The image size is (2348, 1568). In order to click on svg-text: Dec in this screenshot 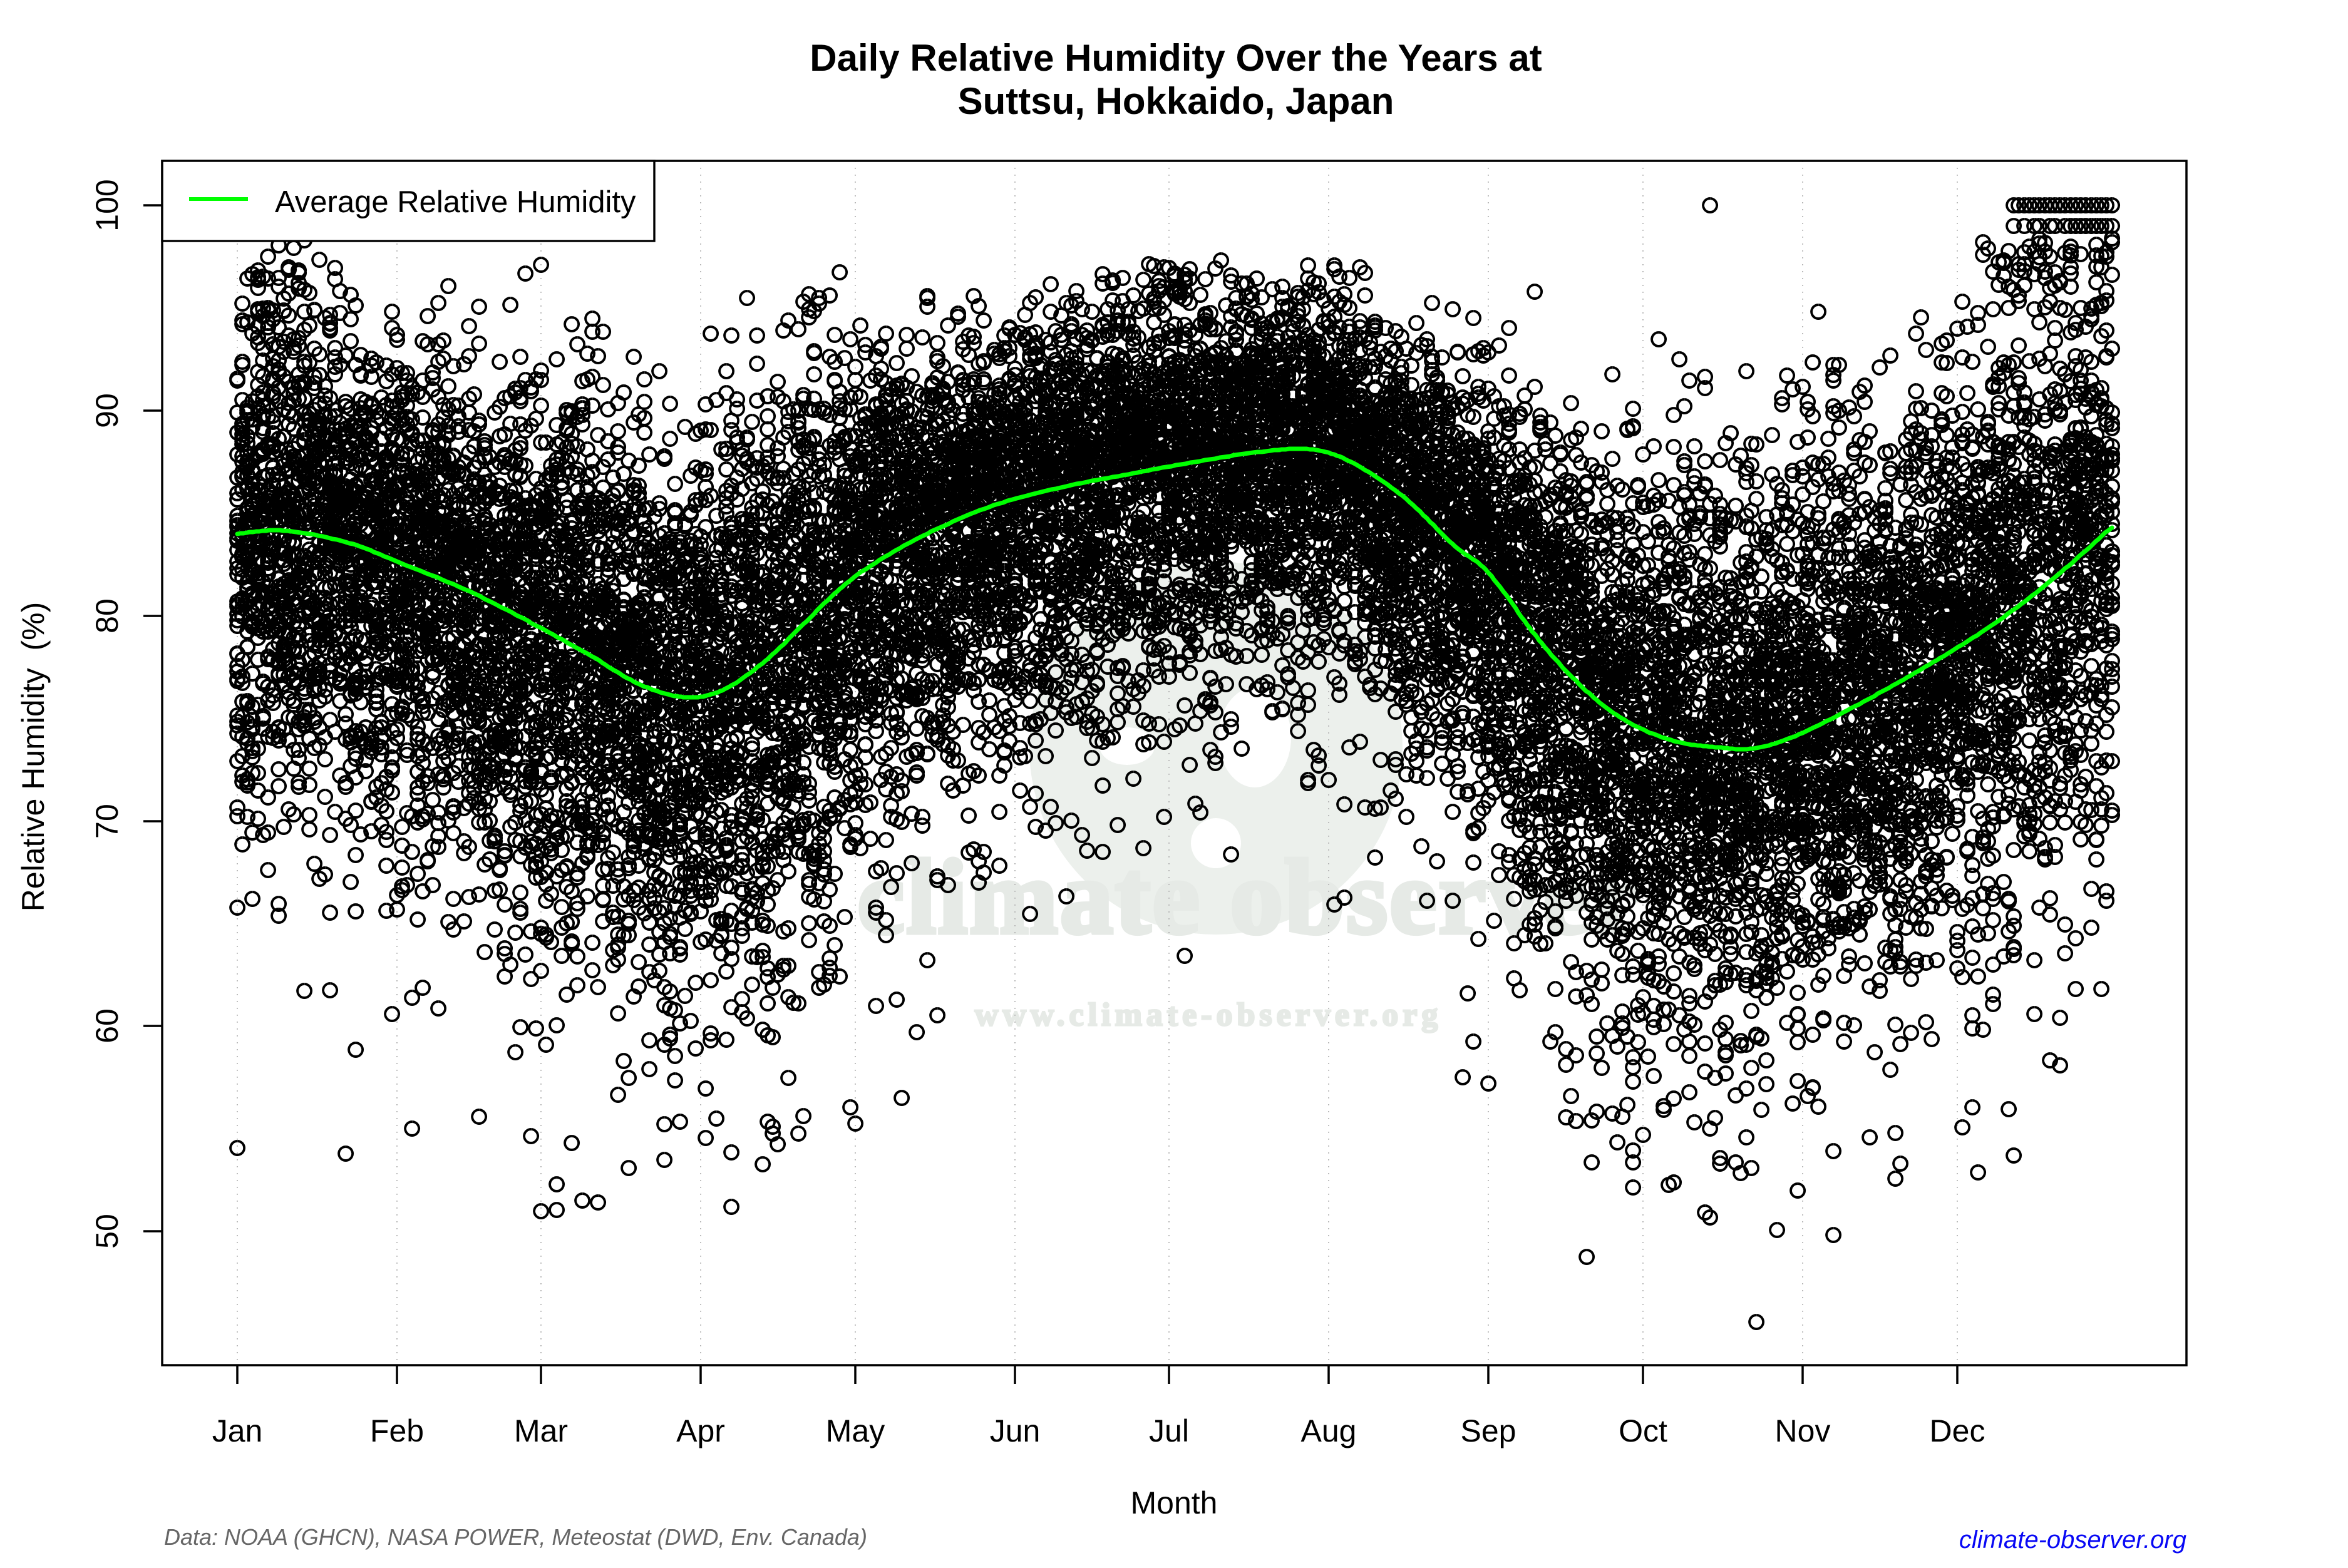, I will do `click(1957, 1430)`.